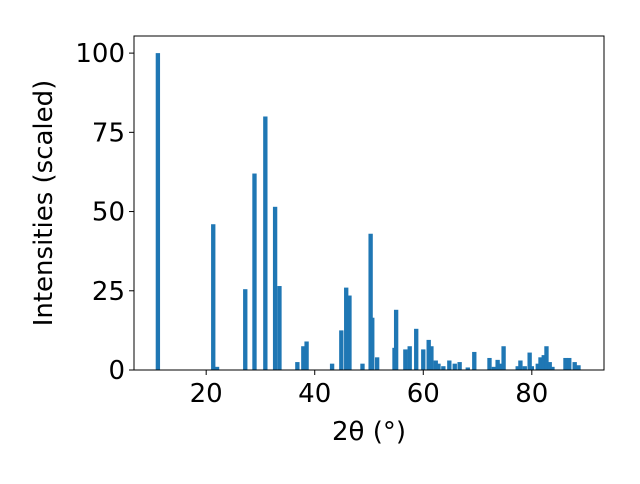  I want to click on y-tick-label: 50, so click(108, 213).